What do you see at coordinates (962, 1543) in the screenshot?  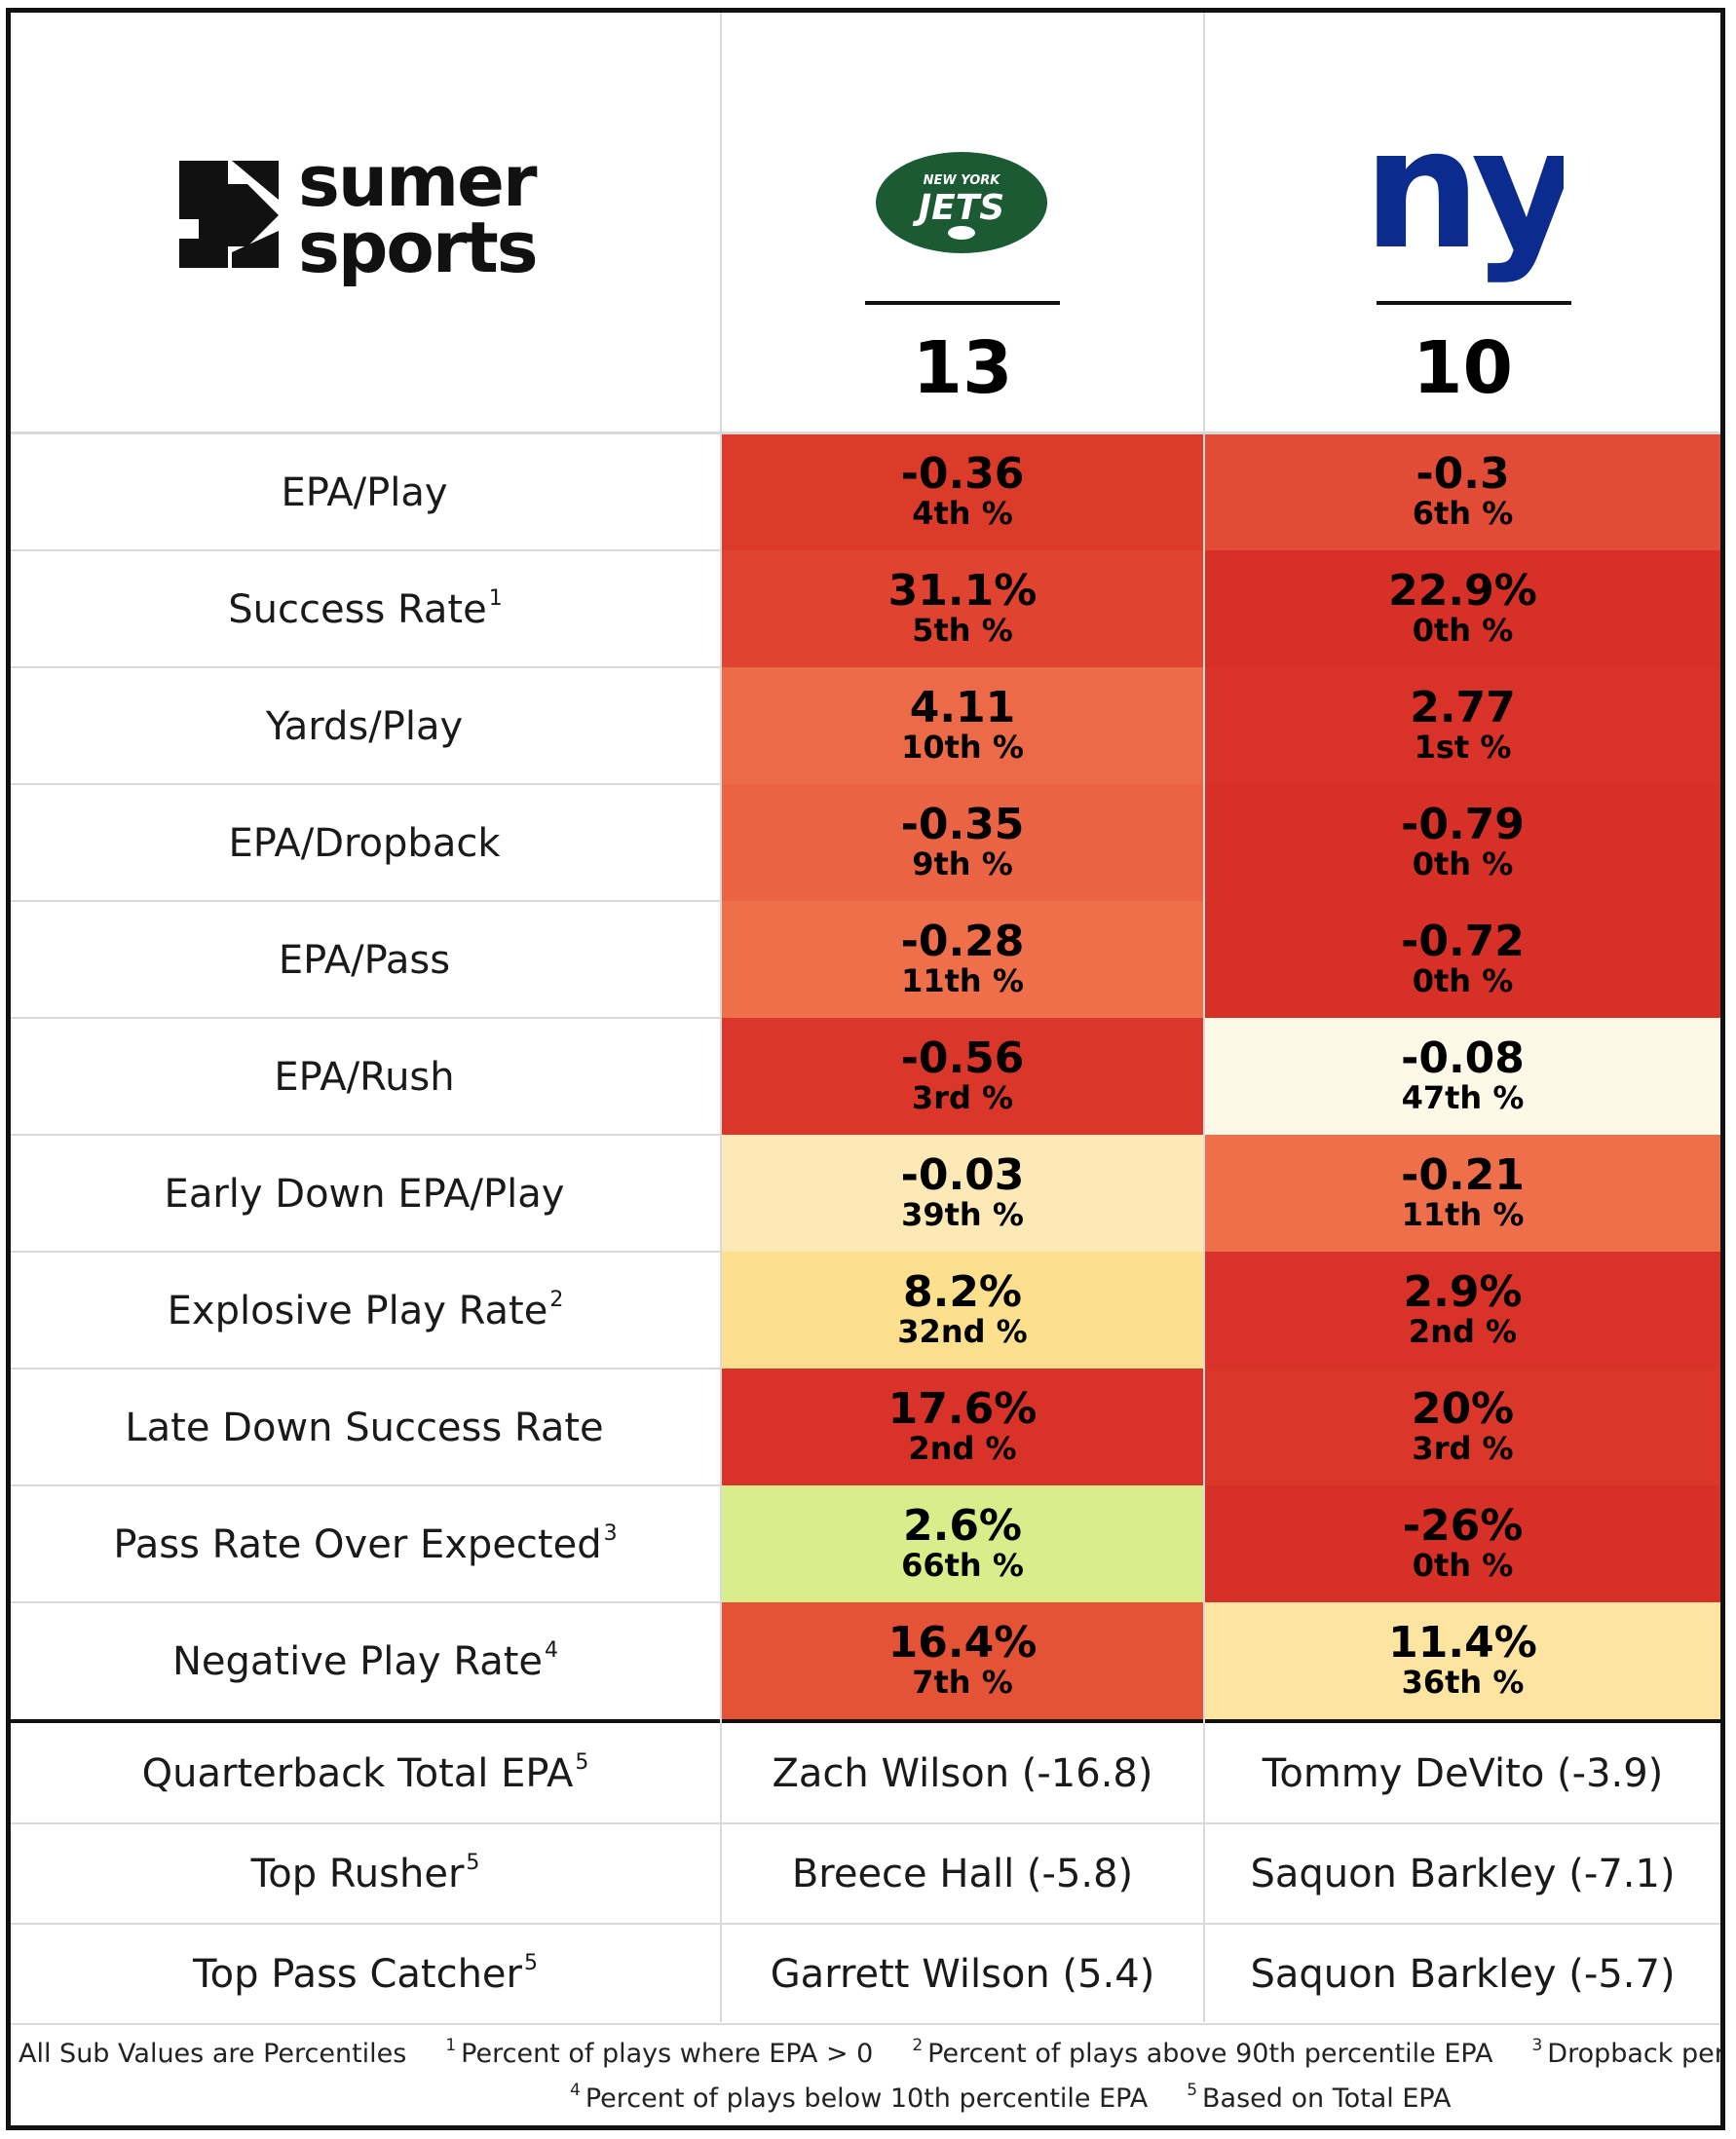 I see `jets-metric-cell-9: 2.6% 66th %` at bounding box center [962, 1543].